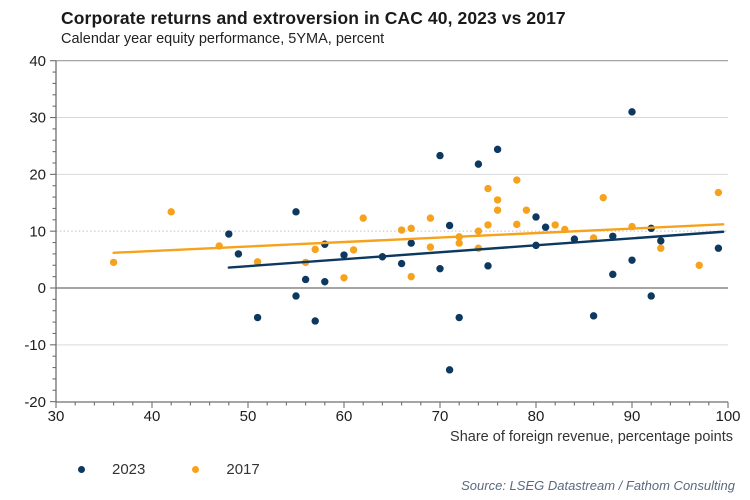 The height and width of the screenshot is (500, 750). Describe the element at coordinates (152, 416) in the screenshot. I see `x-tick-label: 40` at that location.